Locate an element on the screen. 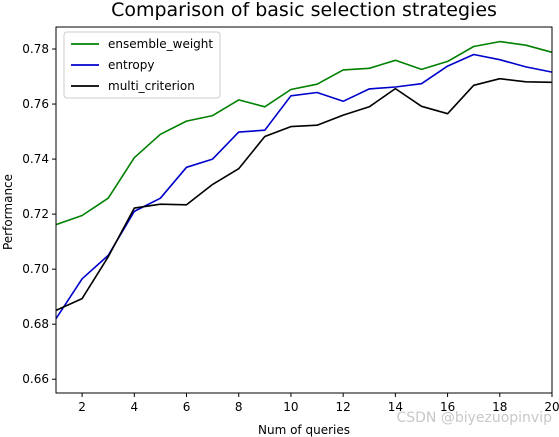  y-tick-label: 0.70 is located at coordinates (35, 269).